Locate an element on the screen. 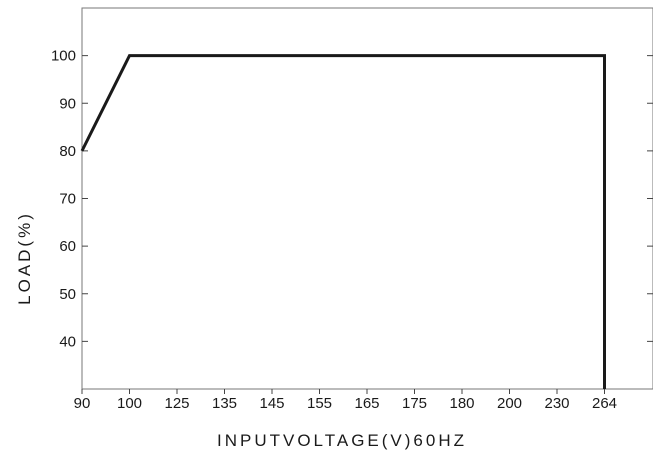 This screenshot has width=653, height=450. x-tick-label: 165 is located at coordinates (366, 403).